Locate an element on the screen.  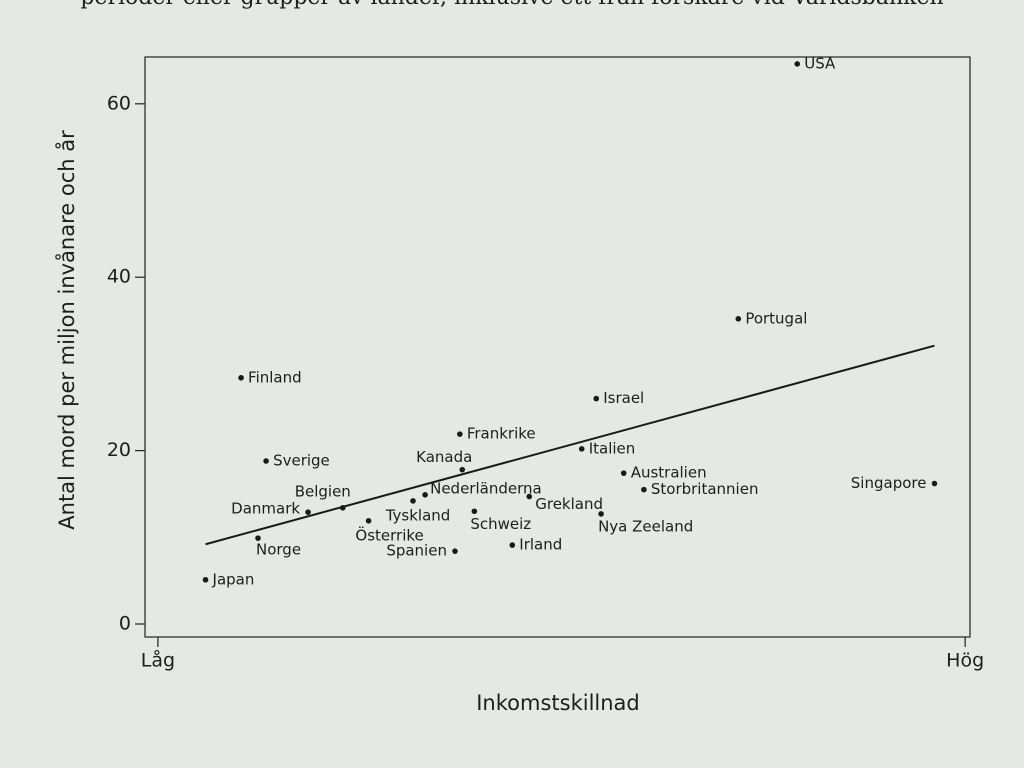
point-label: Kanada is located at coordinates (444, 457).